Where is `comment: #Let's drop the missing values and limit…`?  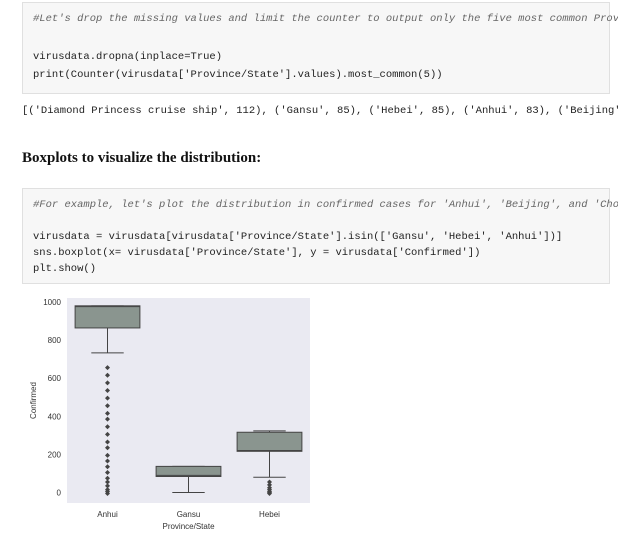 comment: #Let's drop the missing values and limit… is located at coordinates (325, 19).